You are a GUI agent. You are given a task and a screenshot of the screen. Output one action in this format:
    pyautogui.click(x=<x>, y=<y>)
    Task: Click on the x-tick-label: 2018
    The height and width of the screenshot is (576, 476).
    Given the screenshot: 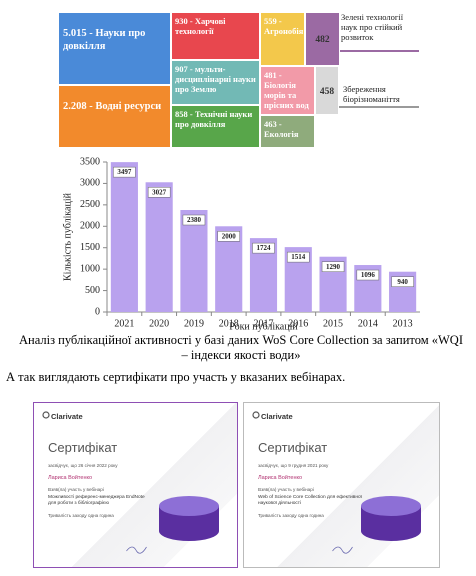 What is the action you would take?
    pyautogui.click(x=229, y=323)
    